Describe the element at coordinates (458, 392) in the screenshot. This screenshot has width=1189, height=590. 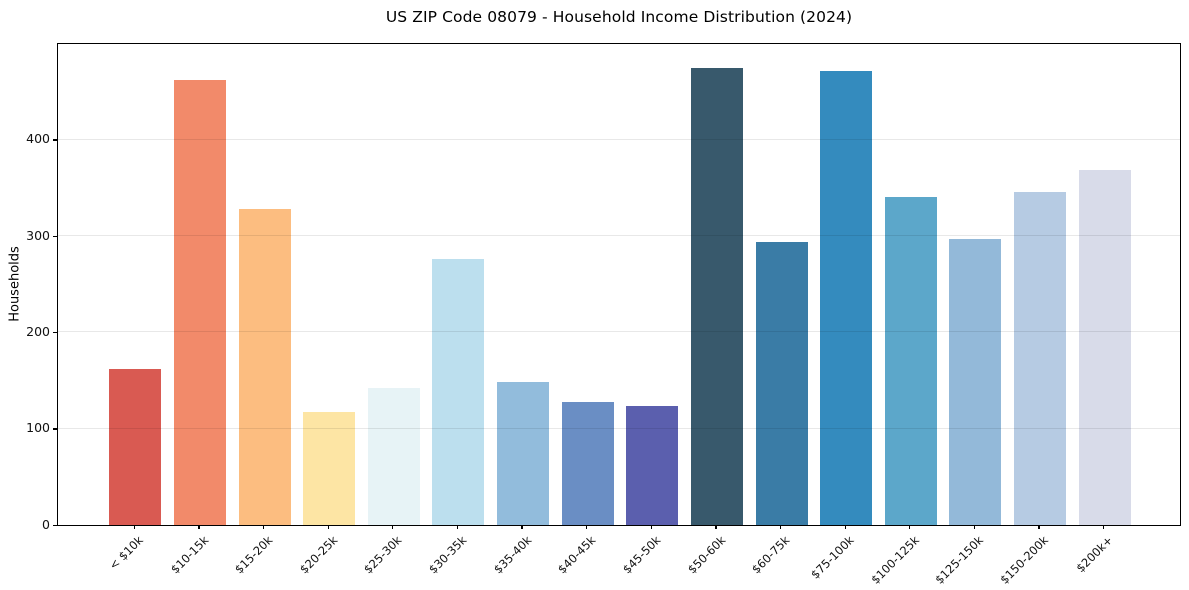
I see `bar-$30-35k` at that location.